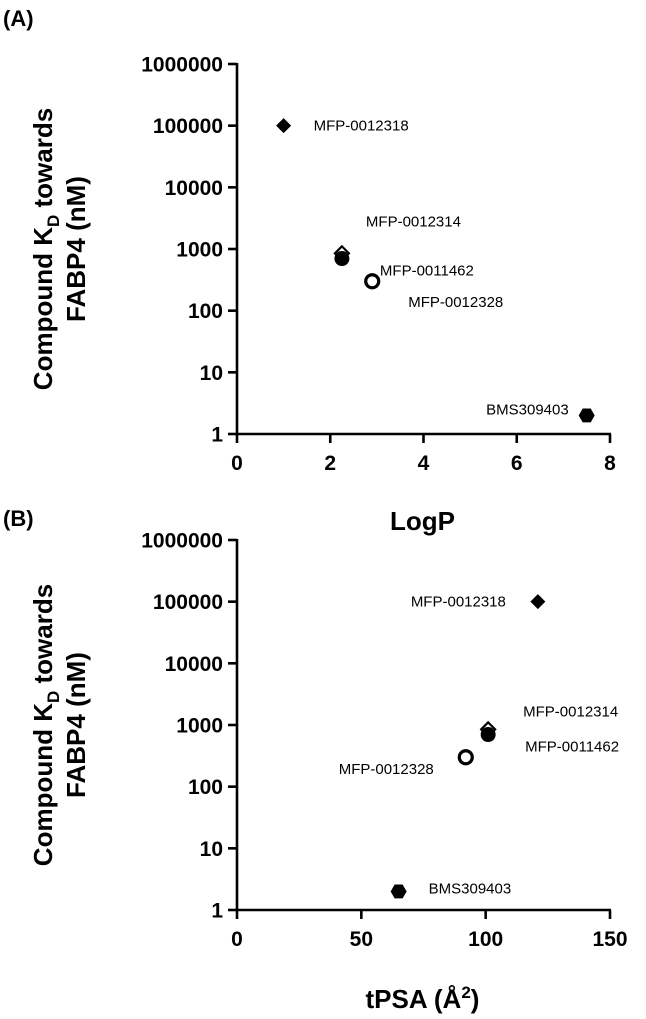 The height and width of the screenshot is (1019, 646). I want to click on x-axis-title-main: tPSA (Å, so click(414, 999).